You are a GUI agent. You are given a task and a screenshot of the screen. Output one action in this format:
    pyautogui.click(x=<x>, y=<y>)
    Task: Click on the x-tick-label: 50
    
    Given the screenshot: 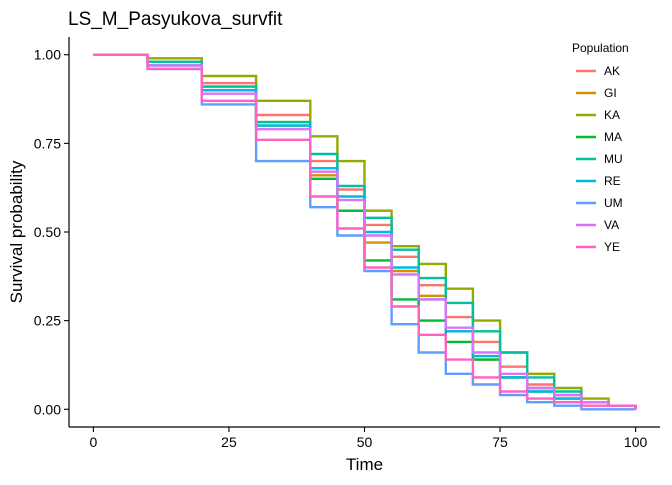 What is the action you would take?
    pyautogui.click(x=365, y=442)
    